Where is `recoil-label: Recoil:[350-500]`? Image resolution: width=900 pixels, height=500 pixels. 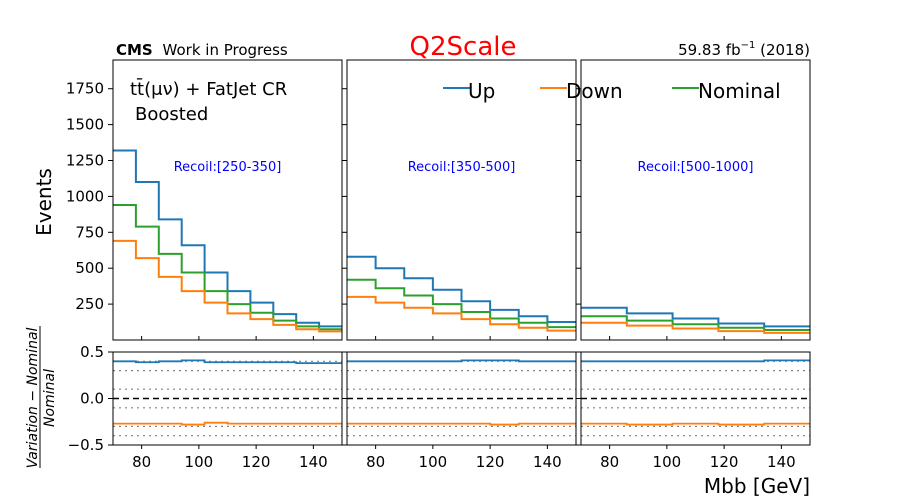 recoil-label: Recoil:[350-500] is located at coordinates (462, 167).